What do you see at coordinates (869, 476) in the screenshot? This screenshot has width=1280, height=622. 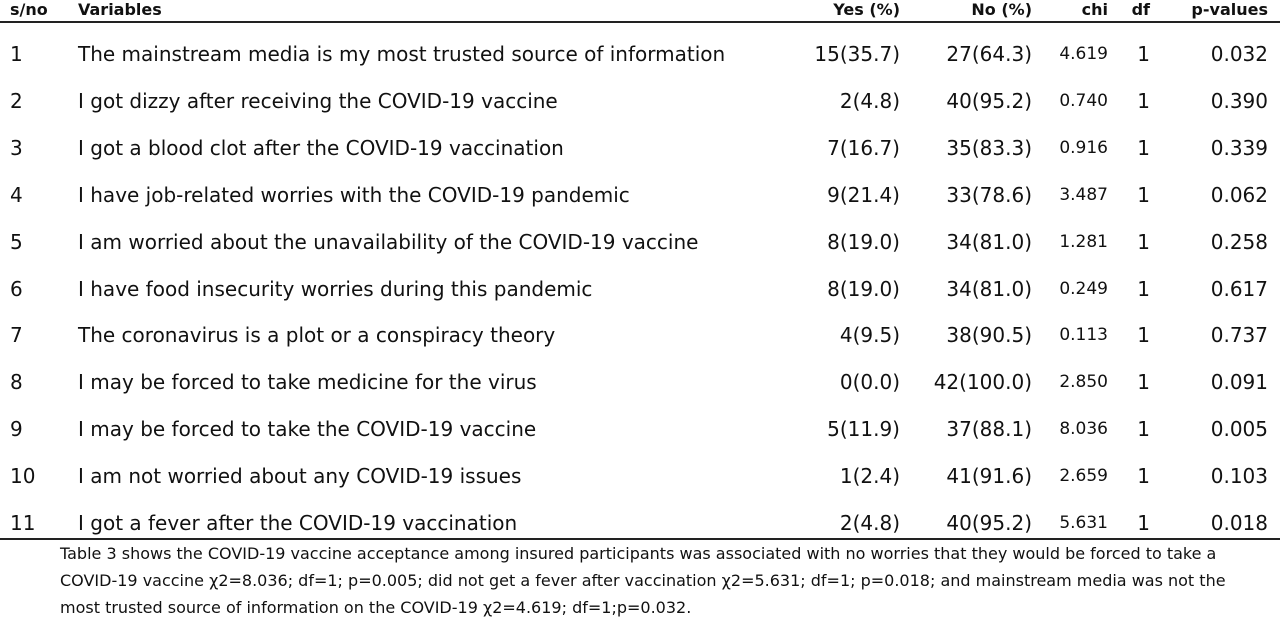 I see `yes-percent: 1(2.4)` at bounding box center [869, 476].